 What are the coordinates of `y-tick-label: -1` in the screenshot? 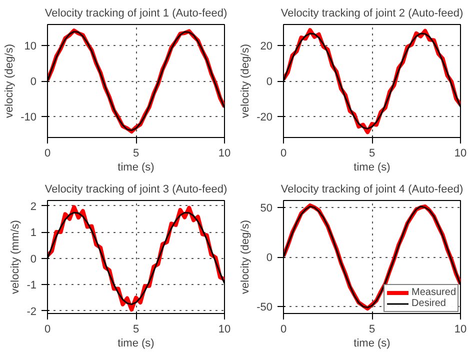 It's located at (31, 286).